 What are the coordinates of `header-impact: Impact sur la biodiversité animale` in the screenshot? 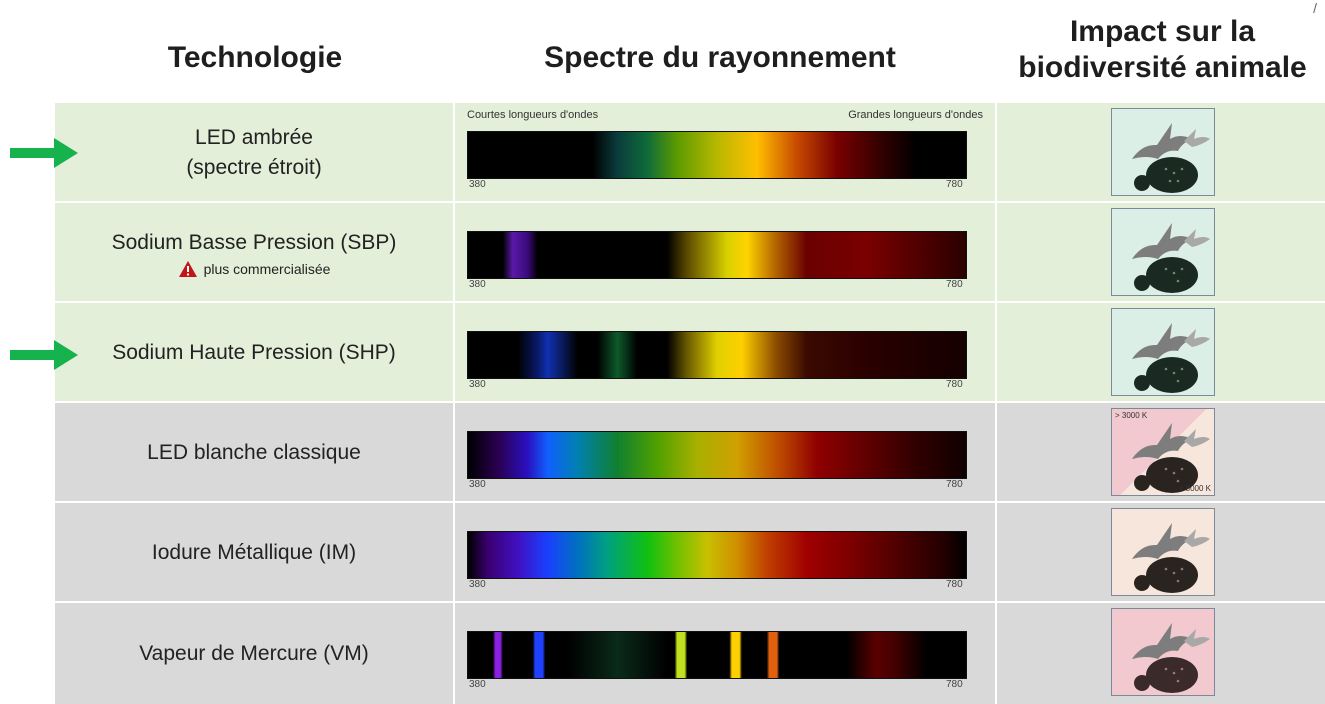 It's located at (1162, 50).